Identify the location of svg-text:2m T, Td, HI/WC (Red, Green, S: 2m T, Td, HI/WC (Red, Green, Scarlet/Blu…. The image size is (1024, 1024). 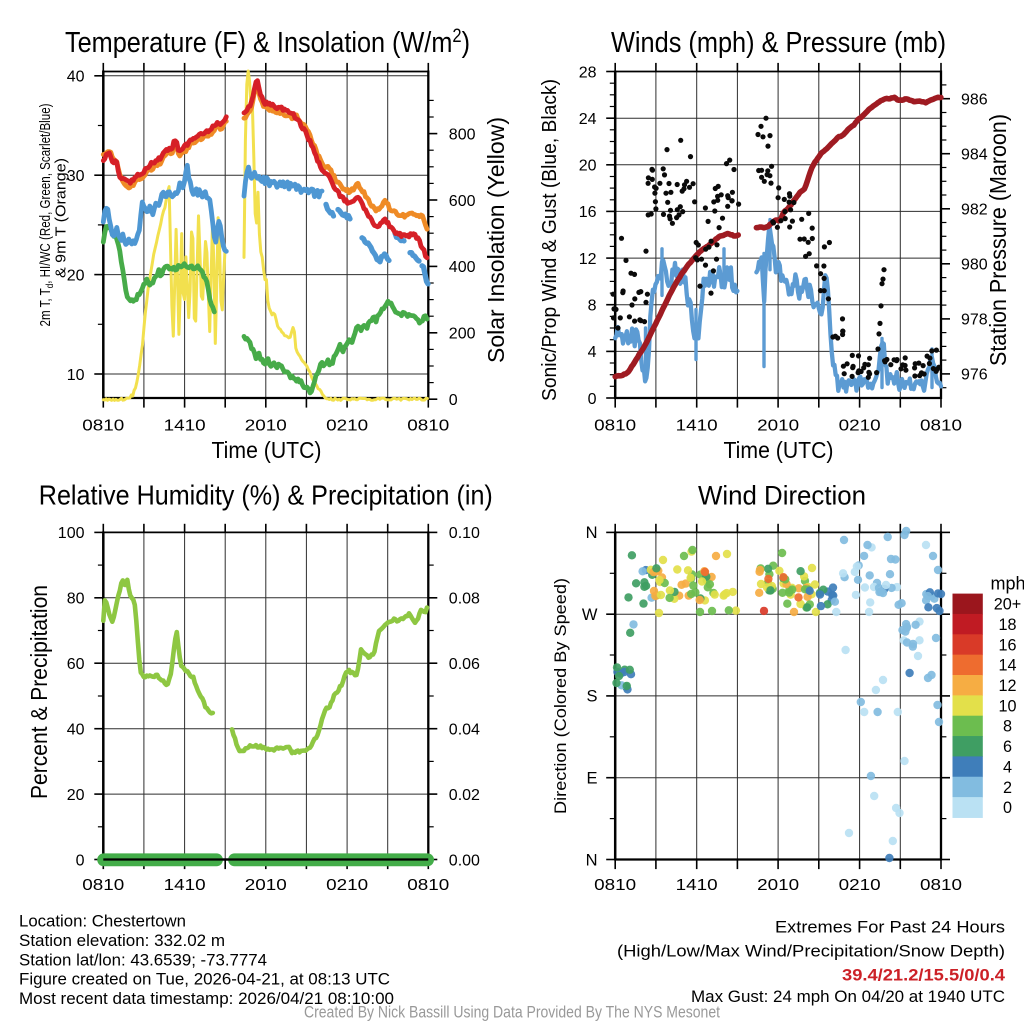
(46, 215).